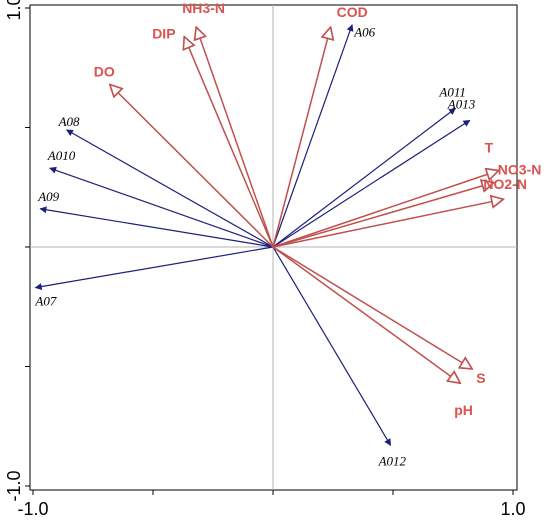 The width and height of the screenshot is (550, 521). I want to click on species-arrow-a06, so click(313, 136).